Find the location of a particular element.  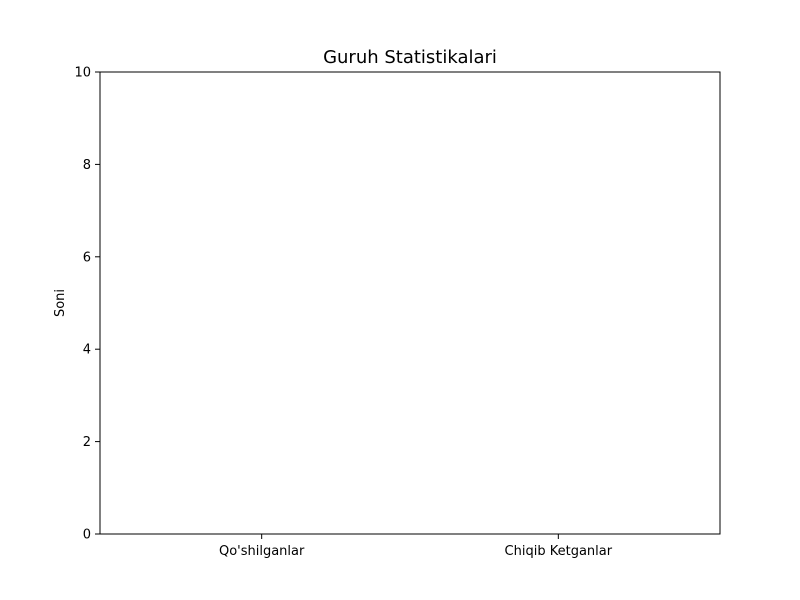

x-tick-label: Qo'shilganlar is located at coordinates (262, 551).